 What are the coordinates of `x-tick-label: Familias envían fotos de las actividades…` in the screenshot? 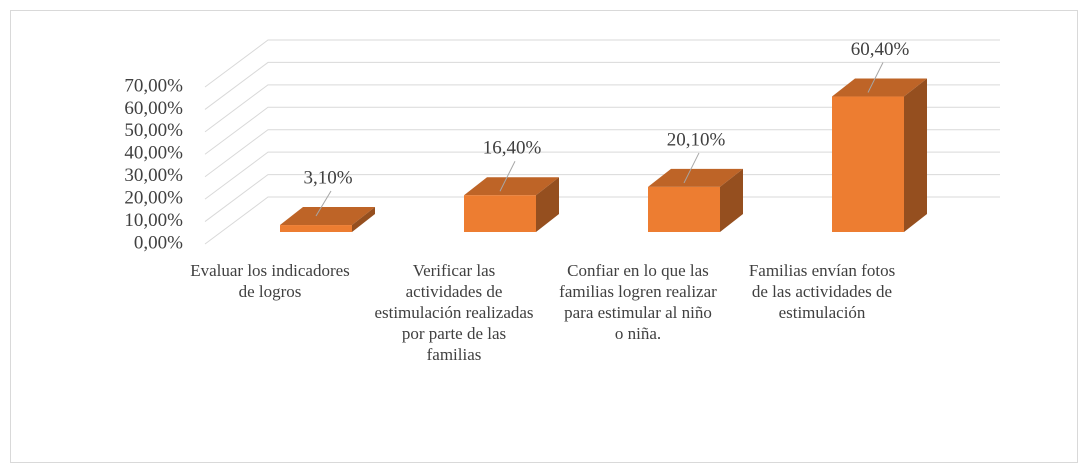 It's located at (822, 291).